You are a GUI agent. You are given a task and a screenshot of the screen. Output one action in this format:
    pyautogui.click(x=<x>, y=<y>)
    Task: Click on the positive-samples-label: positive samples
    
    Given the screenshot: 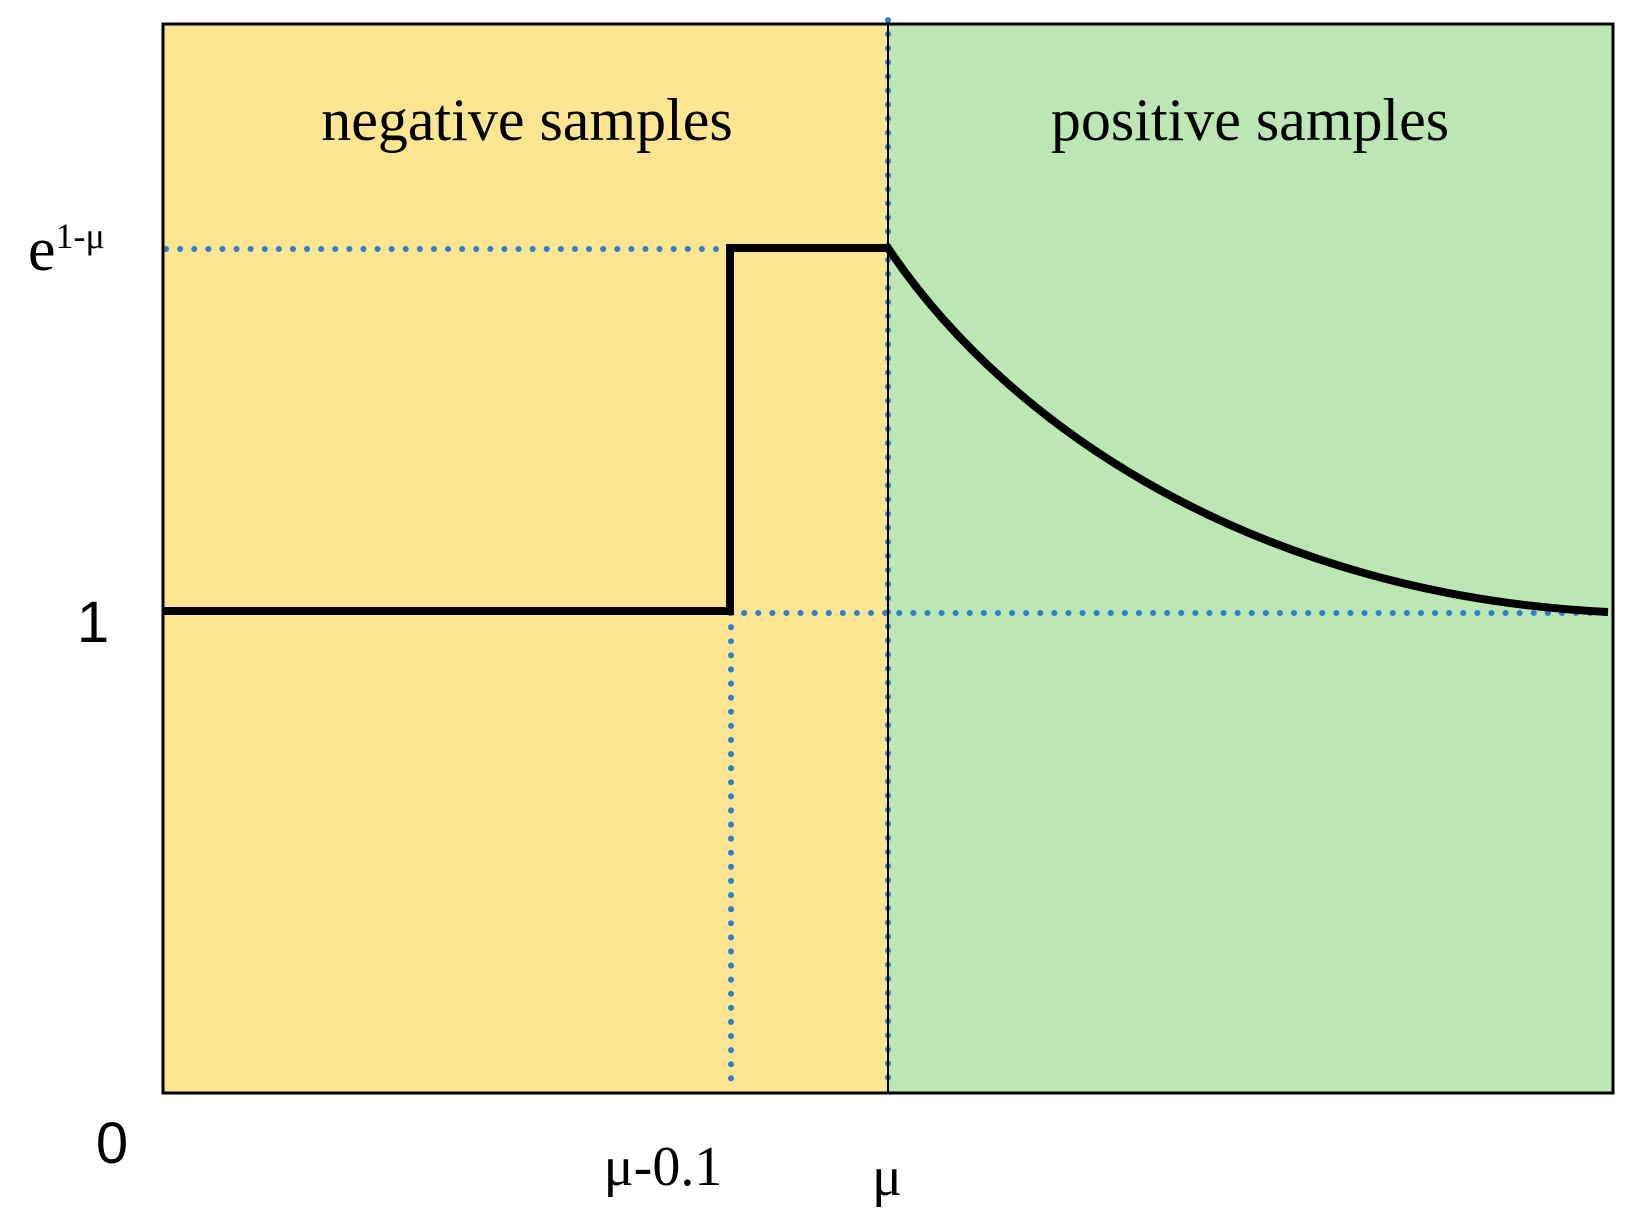 What is the action you would take?
    pyautogui.click(x=1250, y=120)
    